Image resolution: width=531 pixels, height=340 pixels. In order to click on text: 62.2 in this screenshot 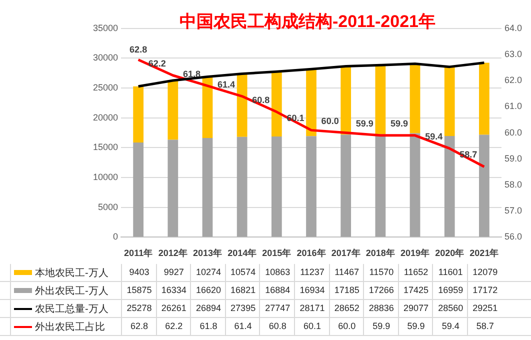, I will do `click(157, 63)`.